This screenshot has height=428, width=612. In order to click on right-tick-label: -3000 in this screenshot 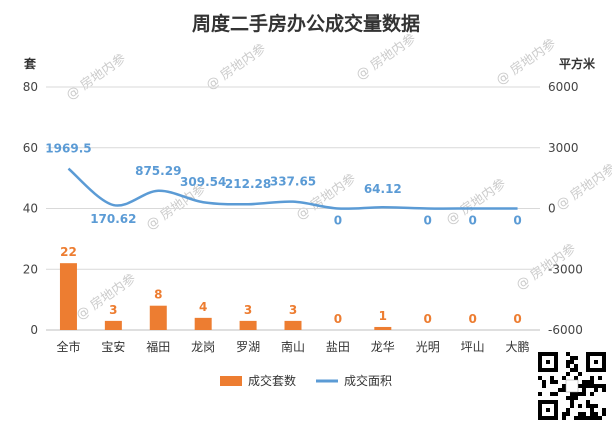, I will do `click(565, 269)`.